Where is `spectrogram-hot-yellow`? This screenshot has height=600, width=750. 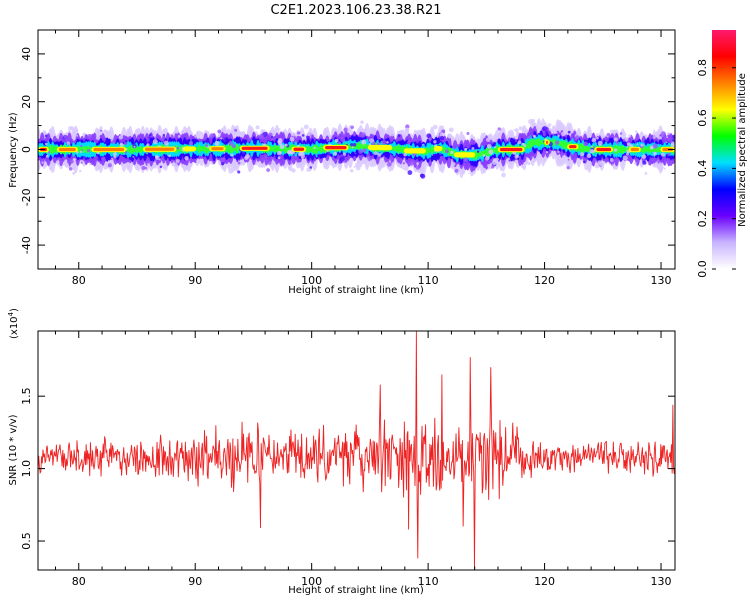
spectrogram-hot-yellow is located at coordinates (465, 155).